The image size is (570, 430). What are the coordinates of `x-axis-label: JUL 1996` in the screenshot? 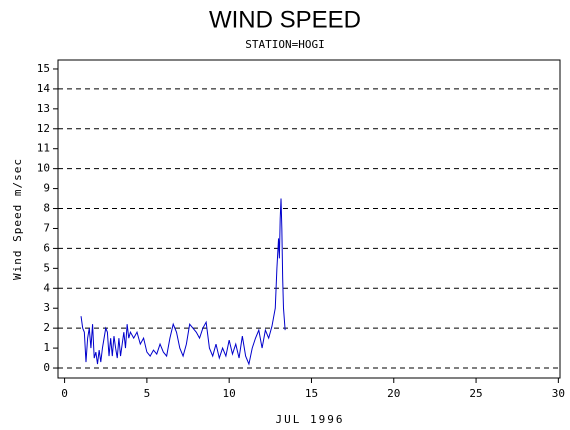 It's located at (310, 419).